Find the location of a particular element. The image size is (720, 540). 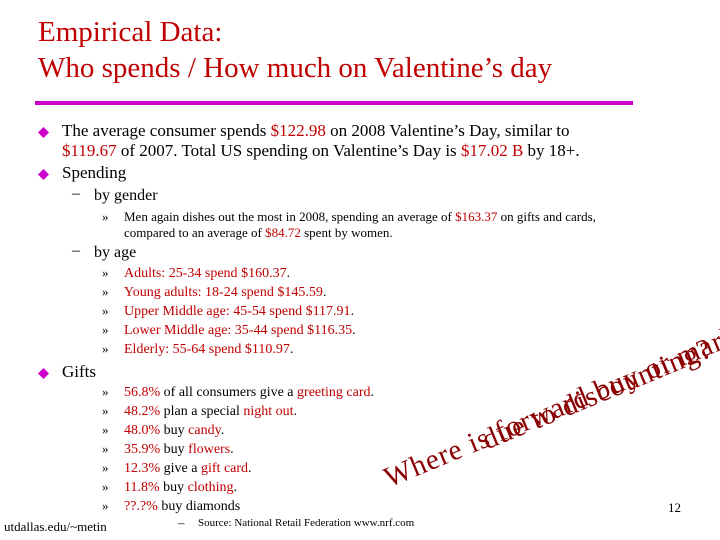

overlay-line-2: due to discounting? is located at coordinates (597, 394).